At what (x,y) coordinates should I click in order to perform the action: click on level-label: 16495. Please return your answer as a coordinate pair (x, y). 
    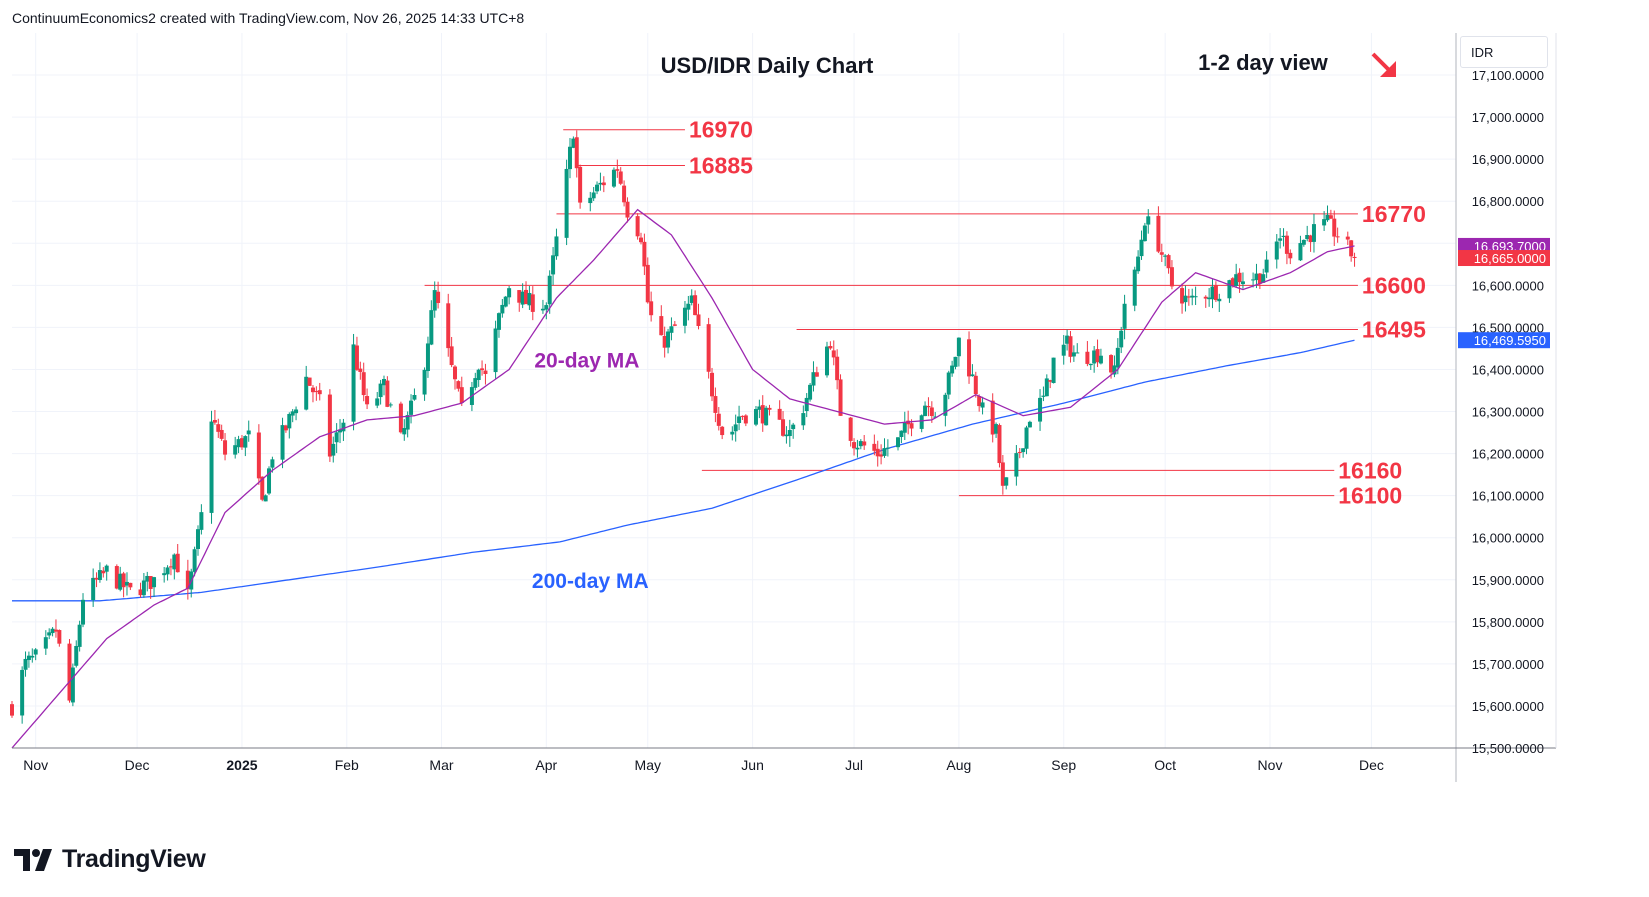
    Looking at the image, I should click on (1394, 330).